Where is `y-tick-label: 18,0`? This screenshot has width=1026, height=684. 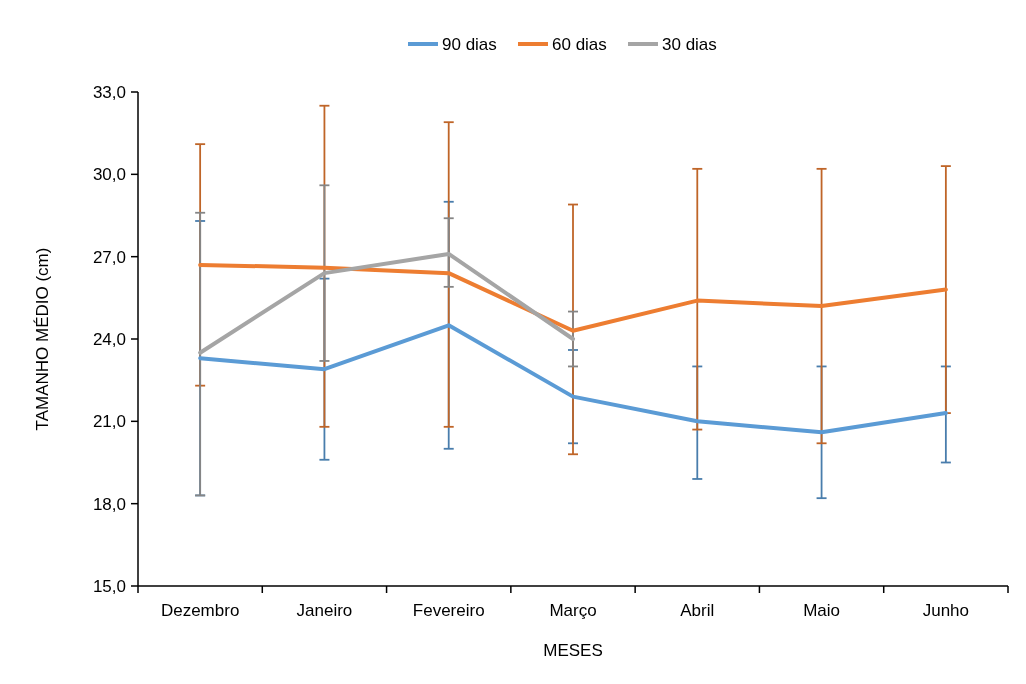
y-tick-label: 18,0 is located at coordinates (109, 504).